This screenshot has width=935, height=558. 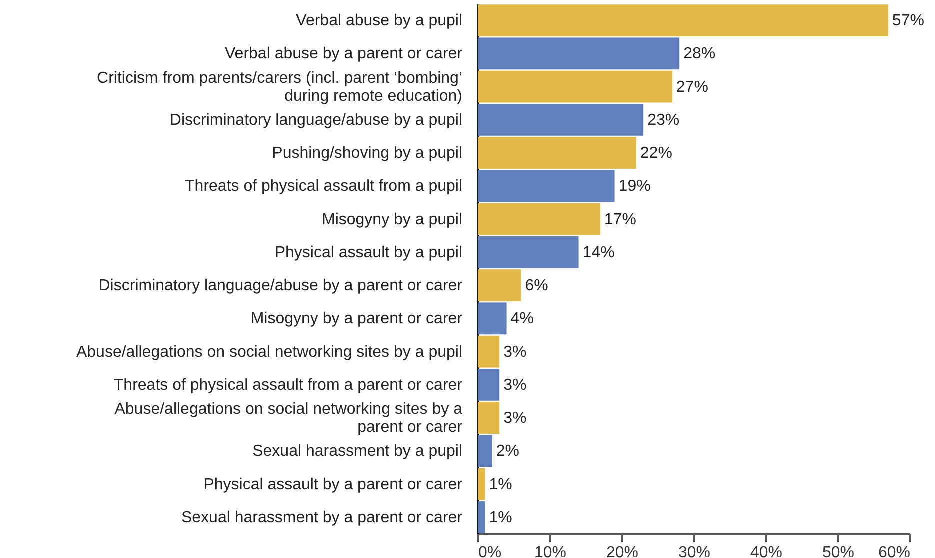 What do you see at coordinates (656, 153) in the screenshot?
I see `data-label: 22%` at bounding box center [656, 153].